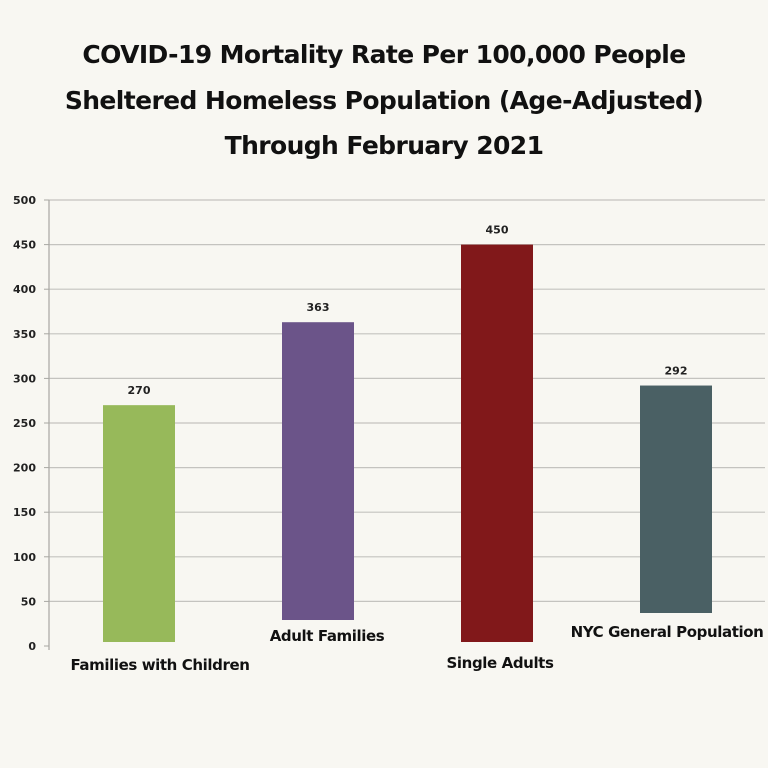 This screenshot has height=768, width=768. I want to click on category-label: Adult Families, so click(327, 636).